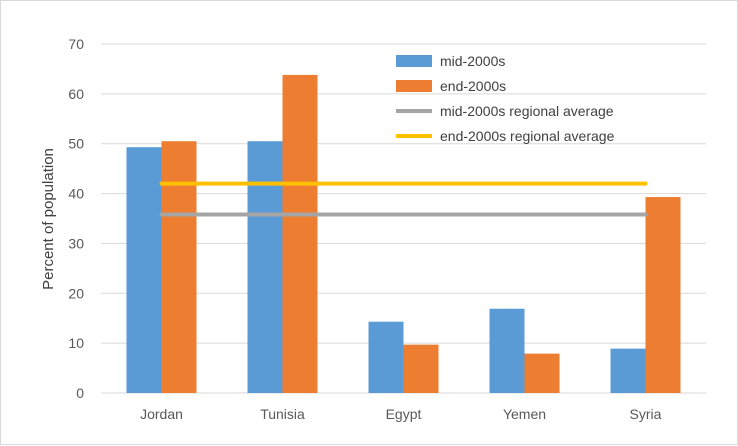  I want to click on legend-label-end-2000s-regional-average: end-2000s regional average, so click(527, 136).